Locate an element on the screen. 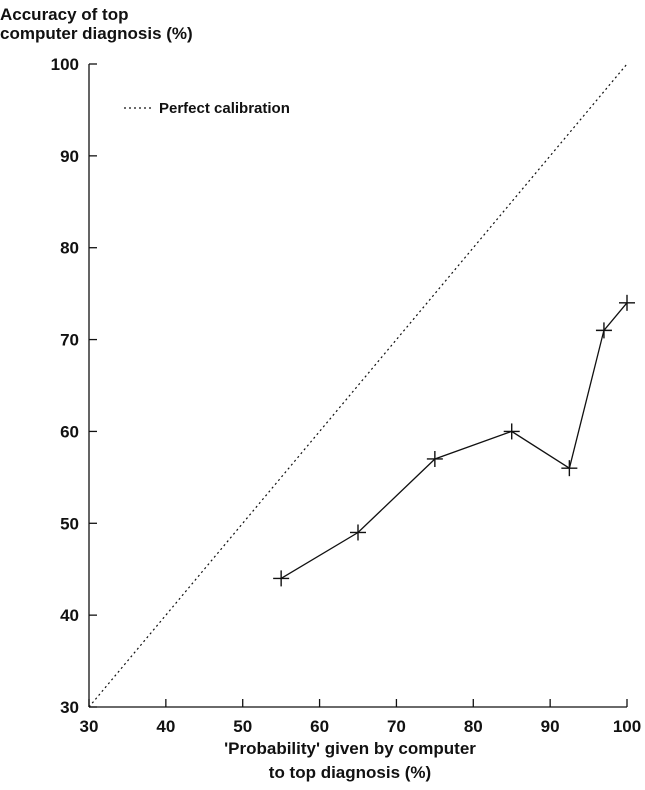  x-tick-label: 90 is located at coordinates (550, 726).